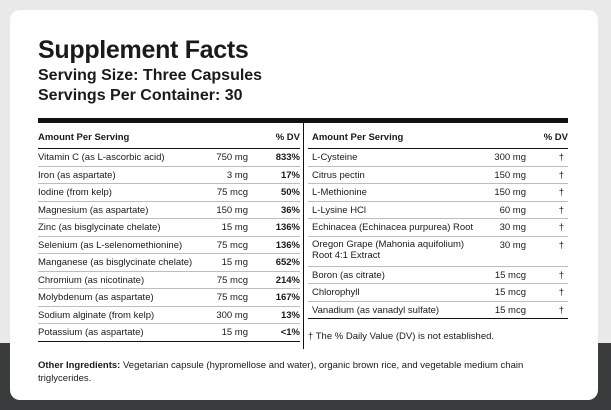 The height and width of the screenshot is (410, 611). I want to click on nutrient-dv: 652%, so click(287, 262).